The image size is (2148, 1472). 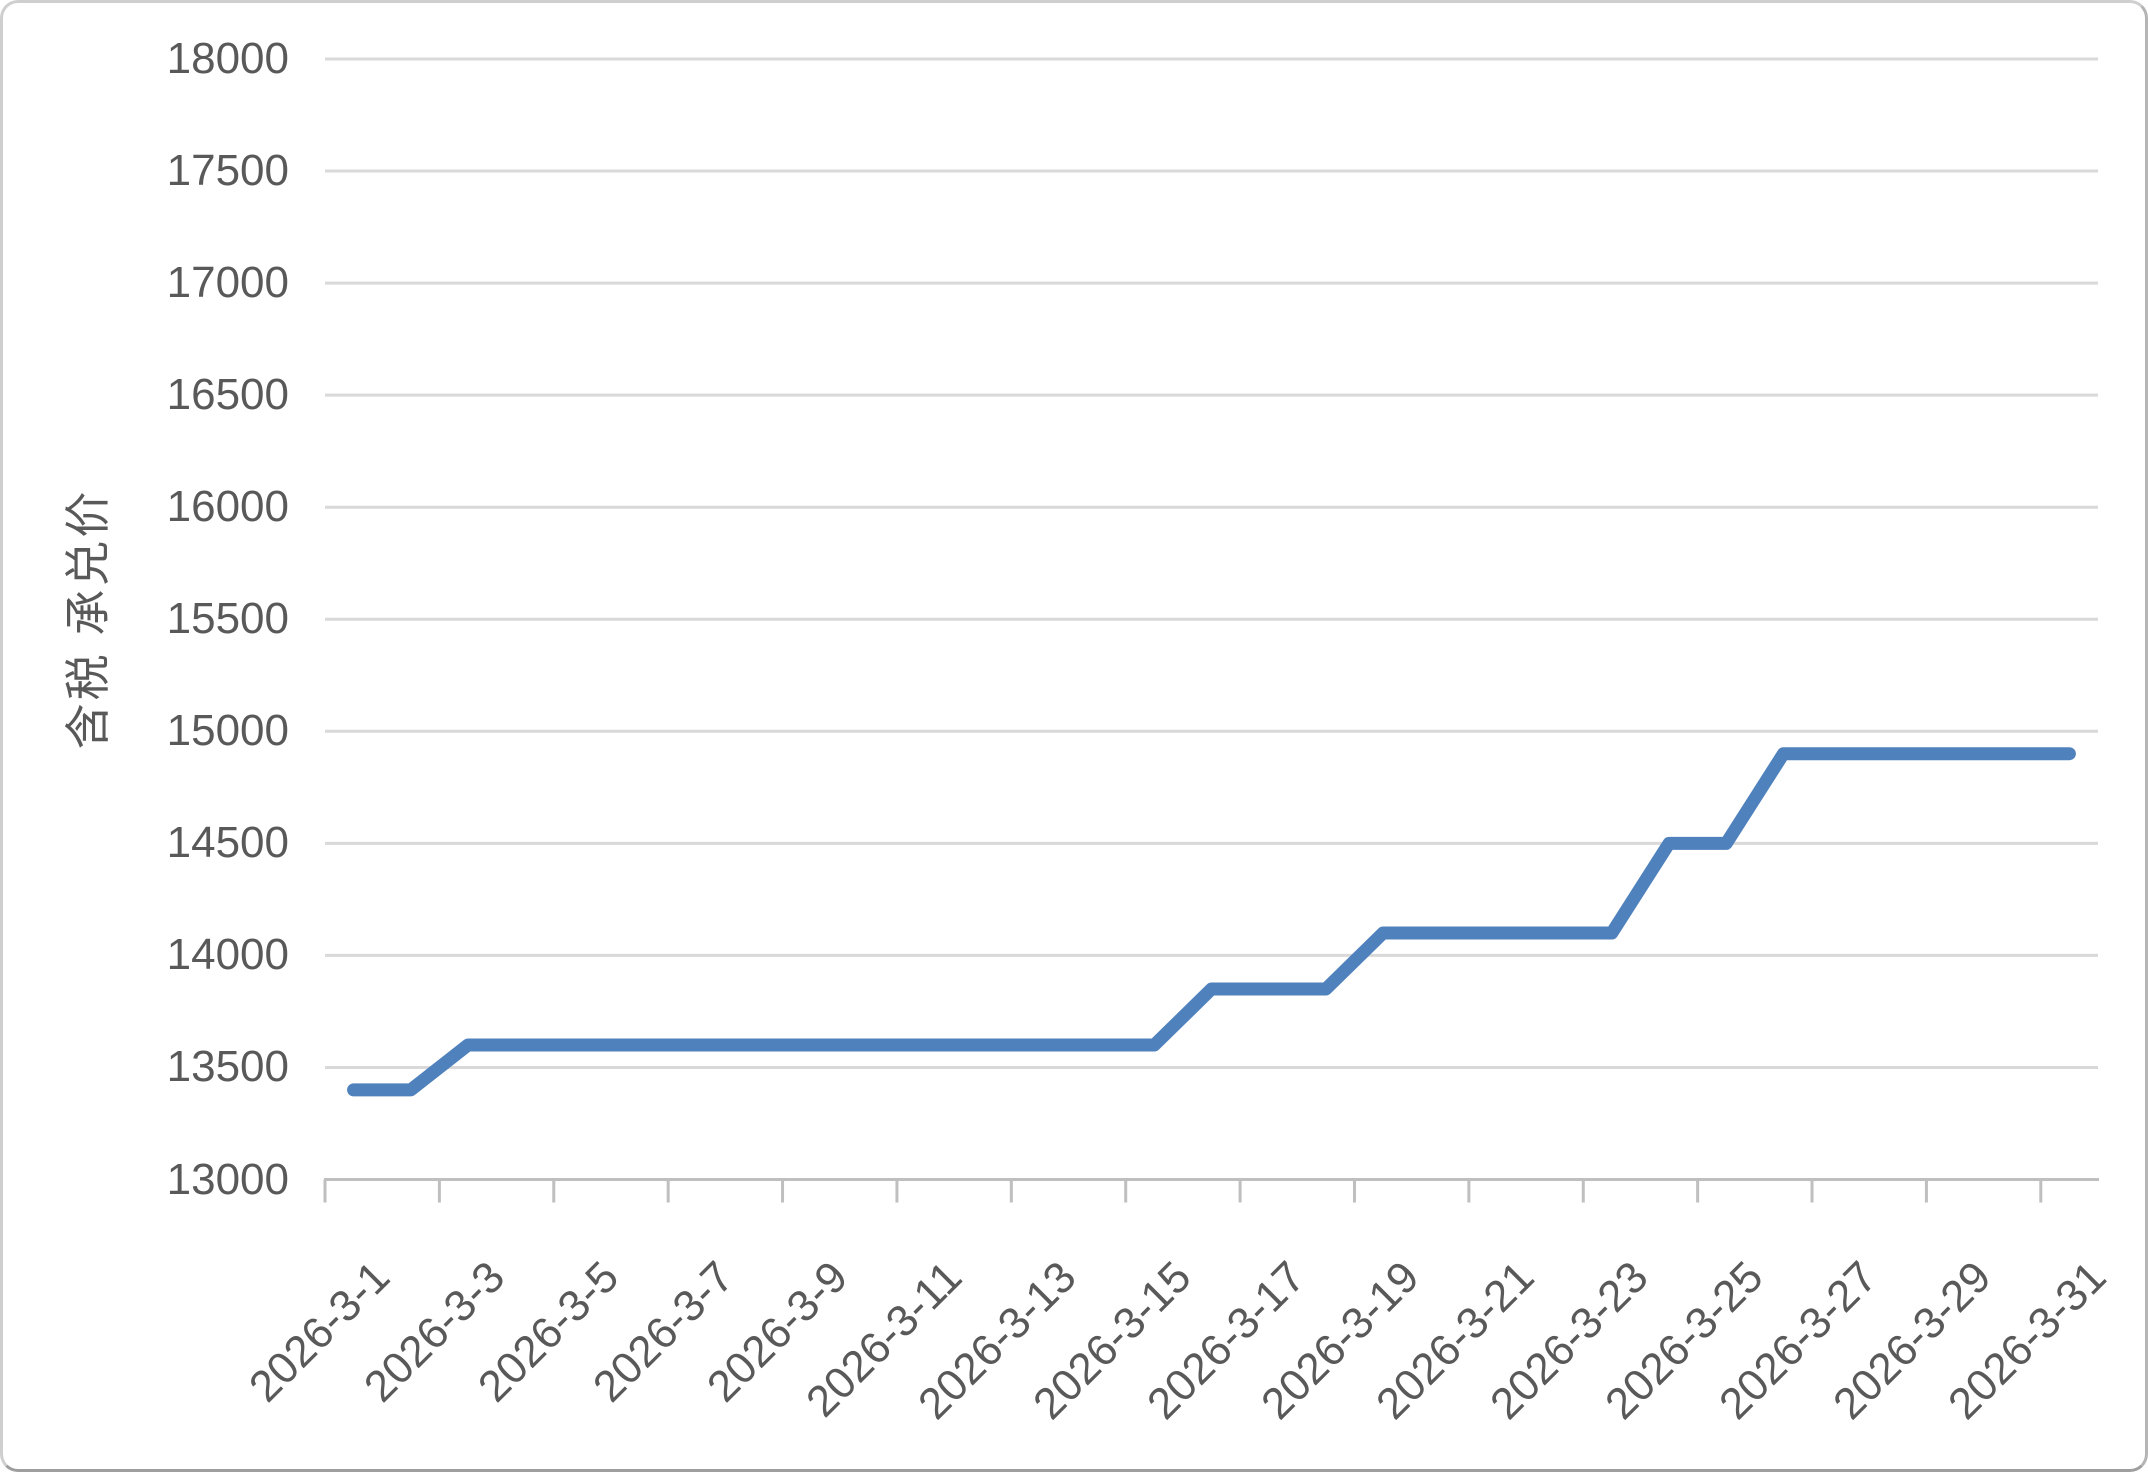 I want to click on y-axis-tick-label: 15000, so click(x=227, y=731).